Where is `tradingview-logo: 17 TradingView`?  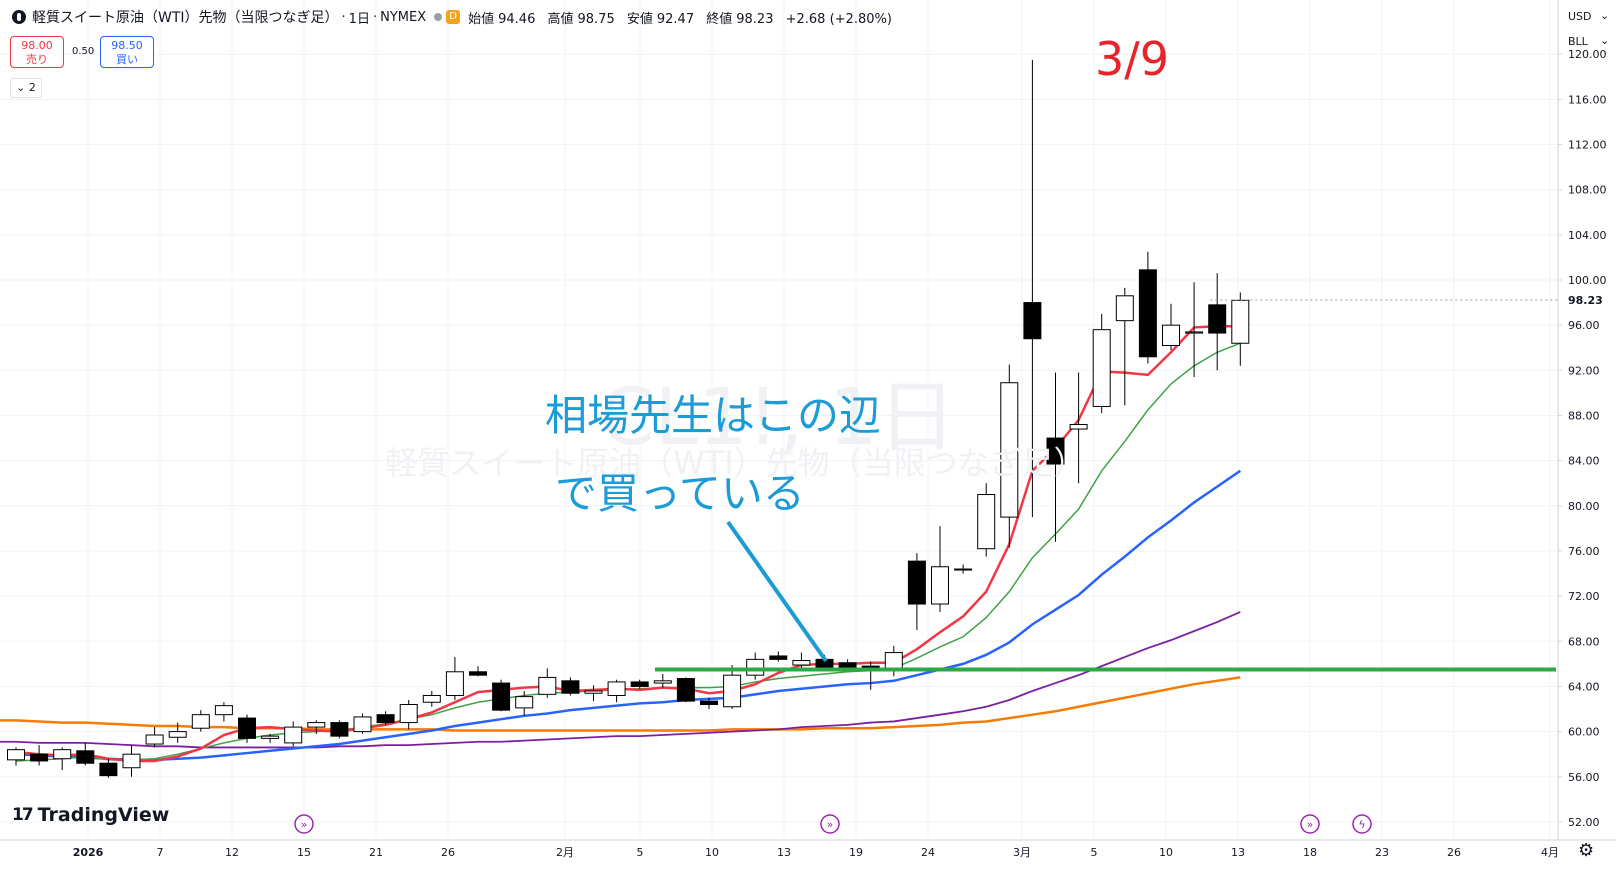 tradingview-logo: 17 TradingView is located at coordinates (91, 815).